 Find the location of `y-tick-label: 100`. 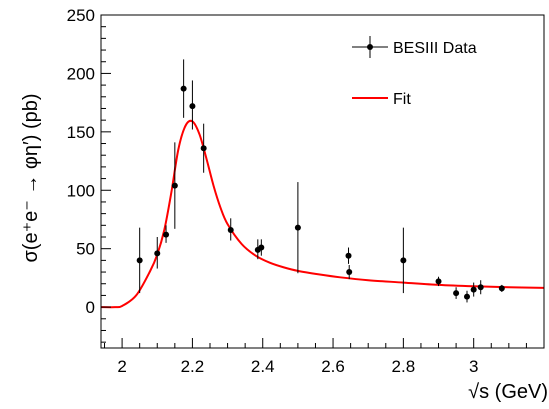

y-tick-label: 100 is located at coordinates (81, 190).